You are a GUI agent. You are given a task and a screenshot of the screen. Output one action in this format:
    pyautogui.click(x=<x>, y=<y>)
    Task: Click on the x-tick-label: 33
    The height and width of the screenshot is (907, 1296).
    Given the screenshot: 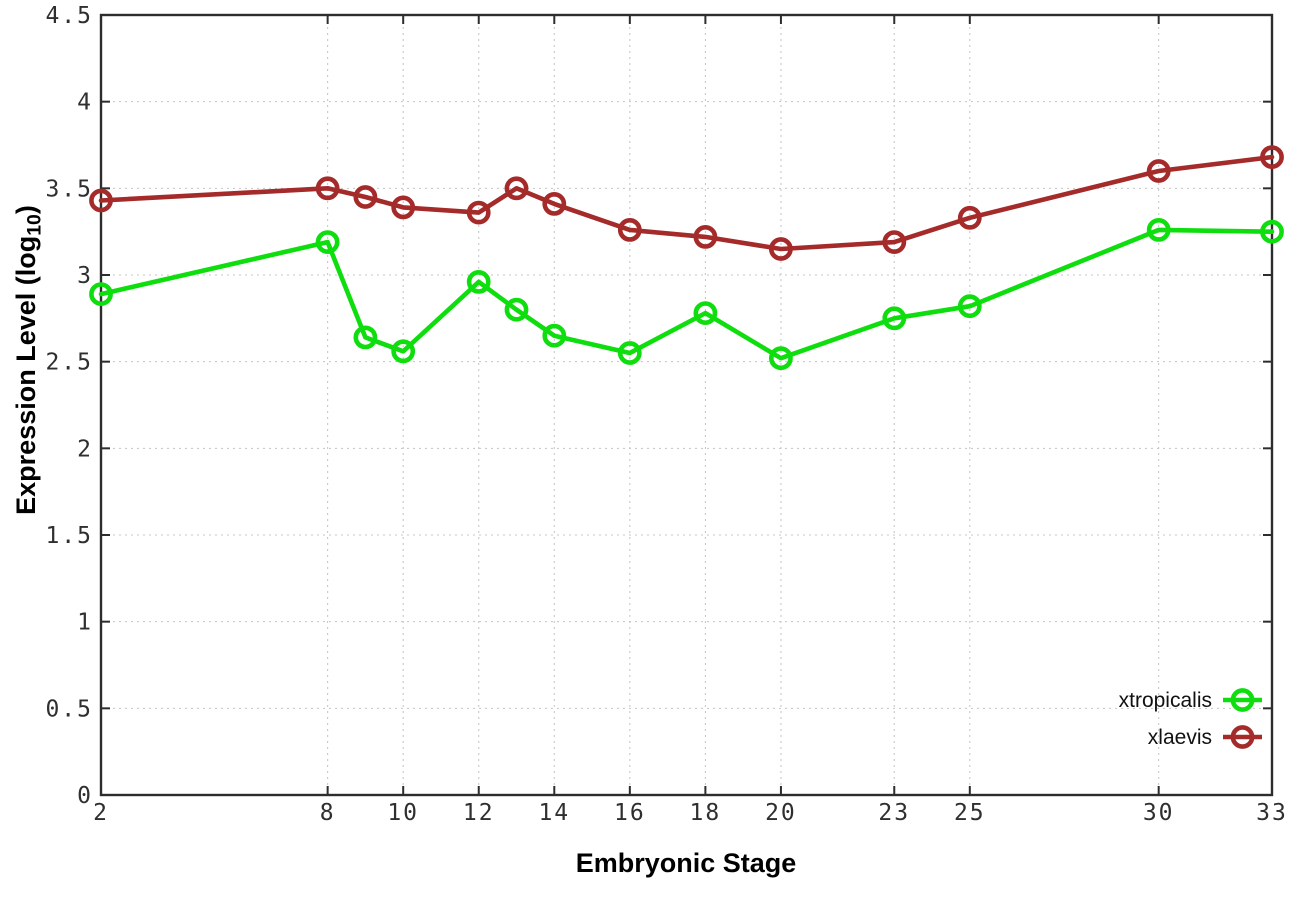 What is the action you would take?
    pyautogui.click(x=1272, y=813)
    